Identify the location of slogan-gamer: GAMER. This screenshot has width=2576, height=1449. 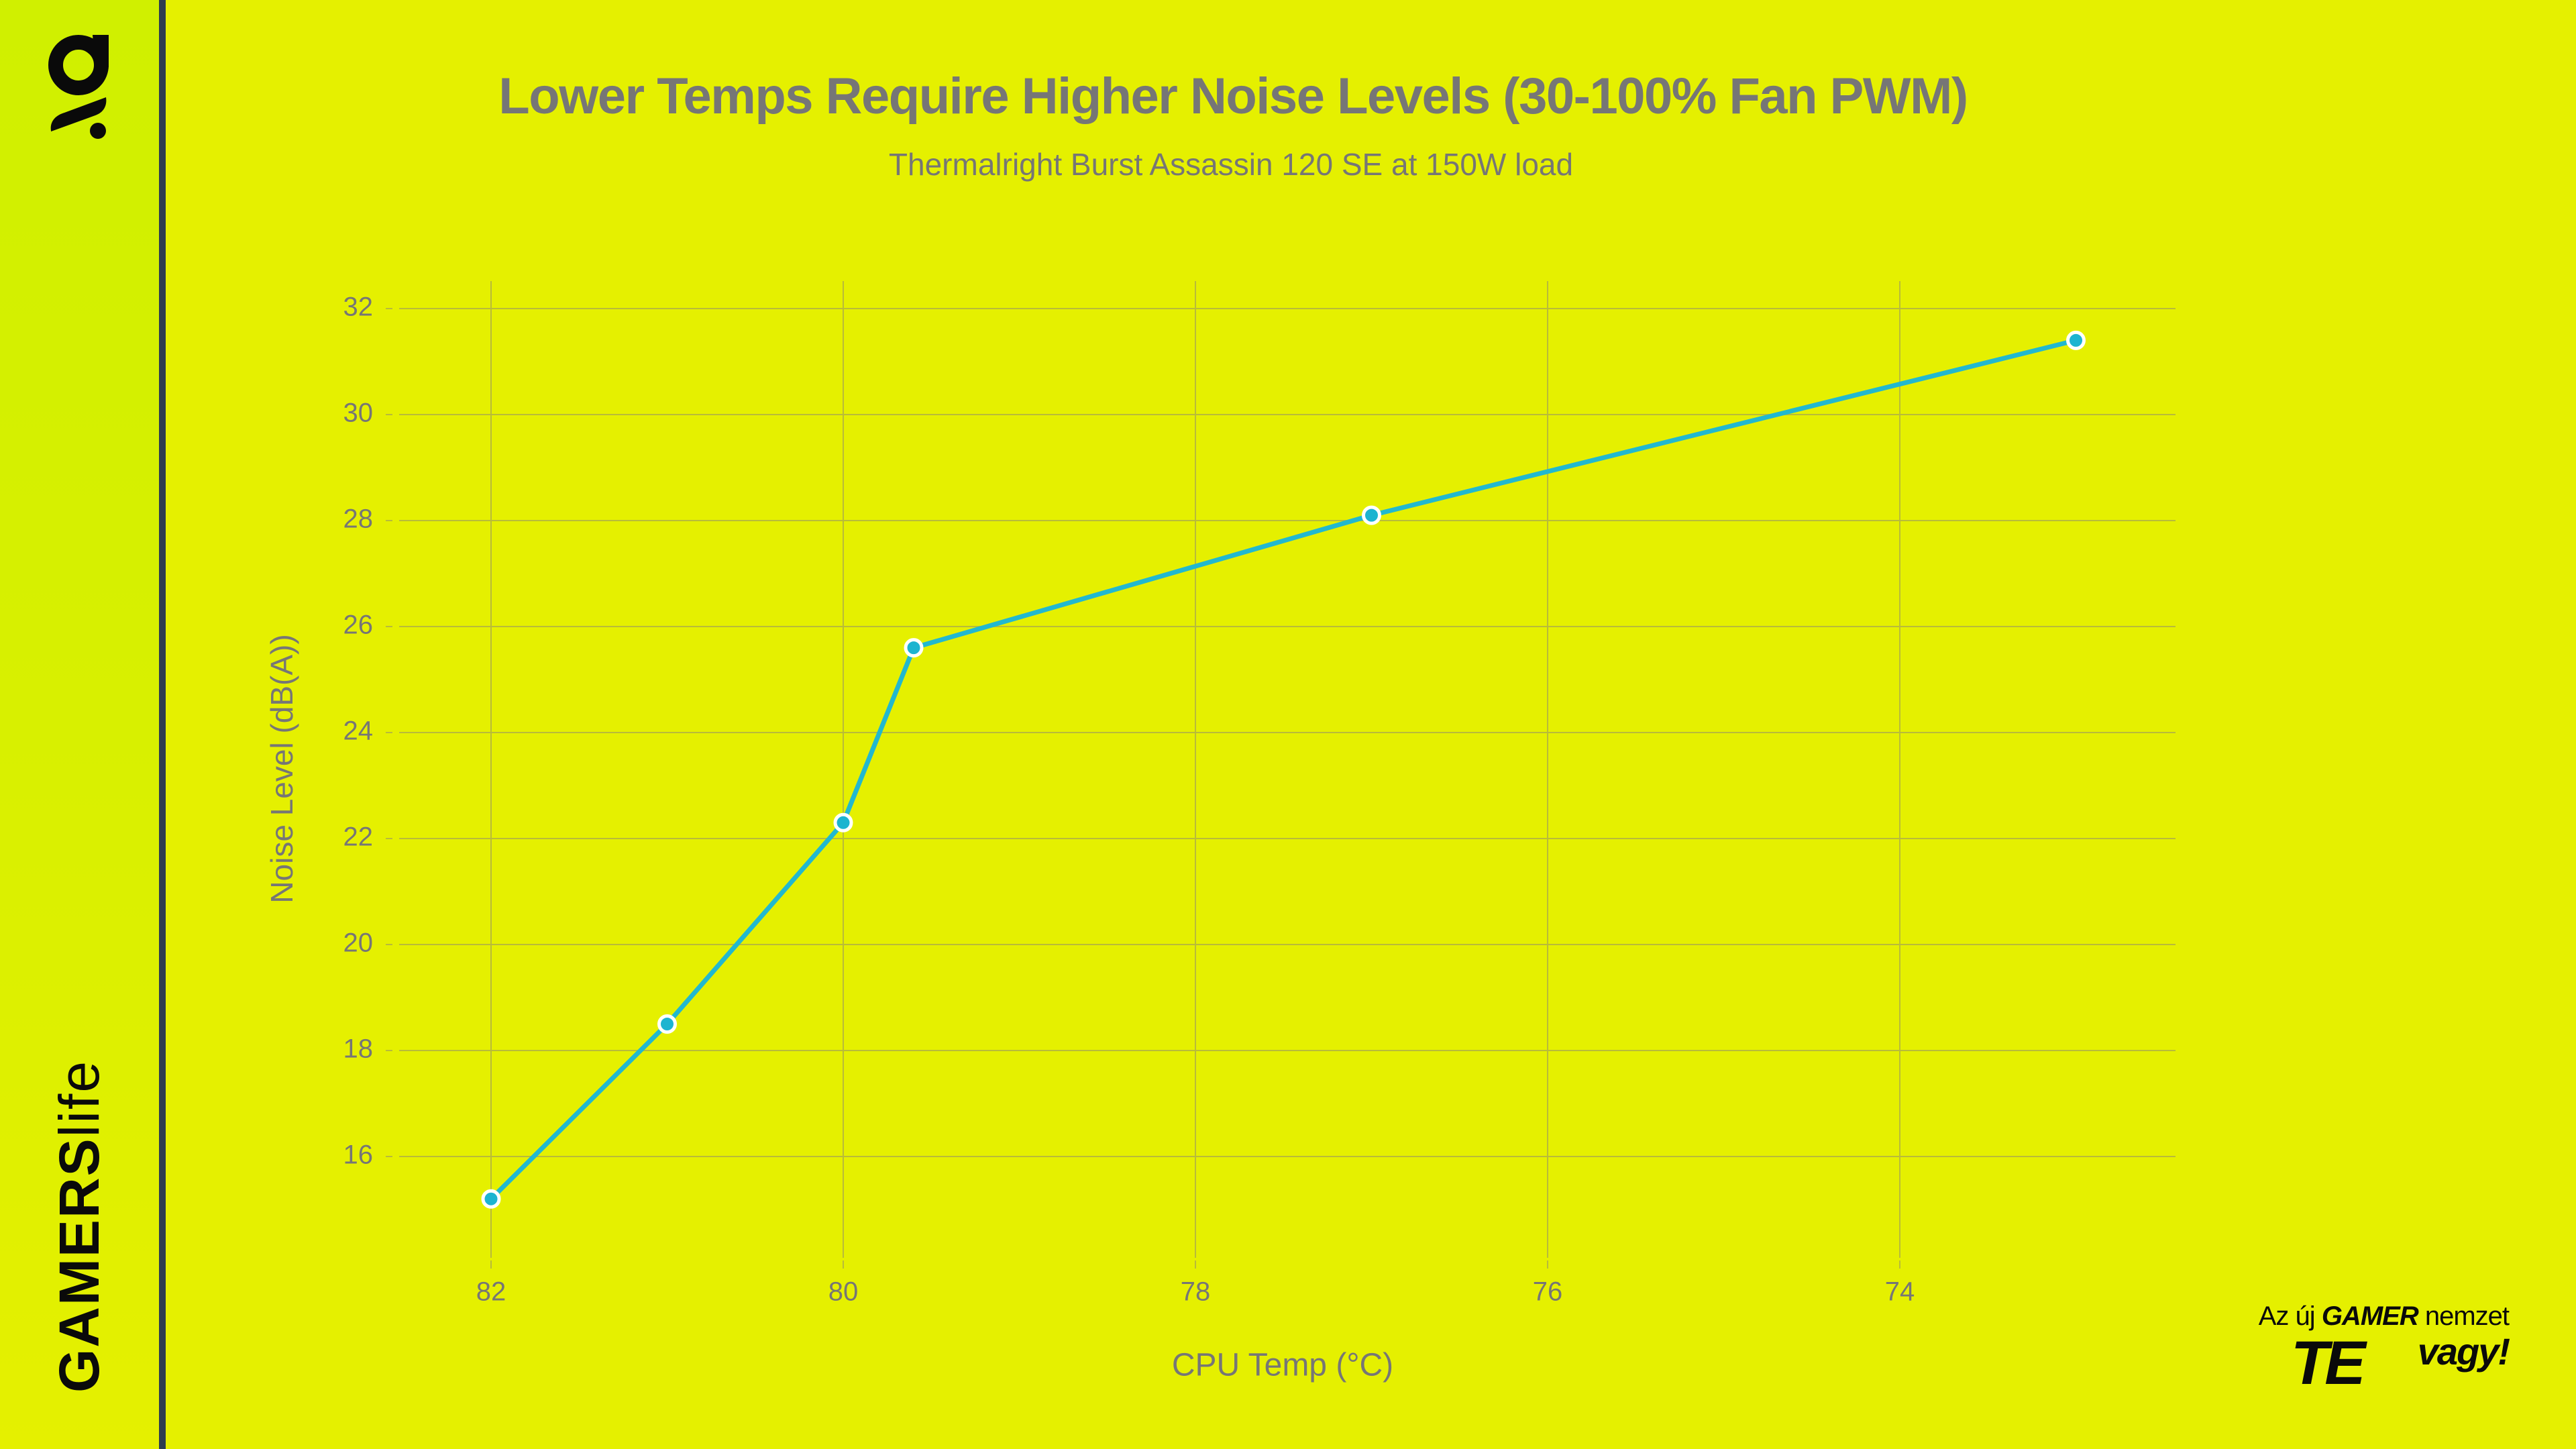
(2370, 1316).